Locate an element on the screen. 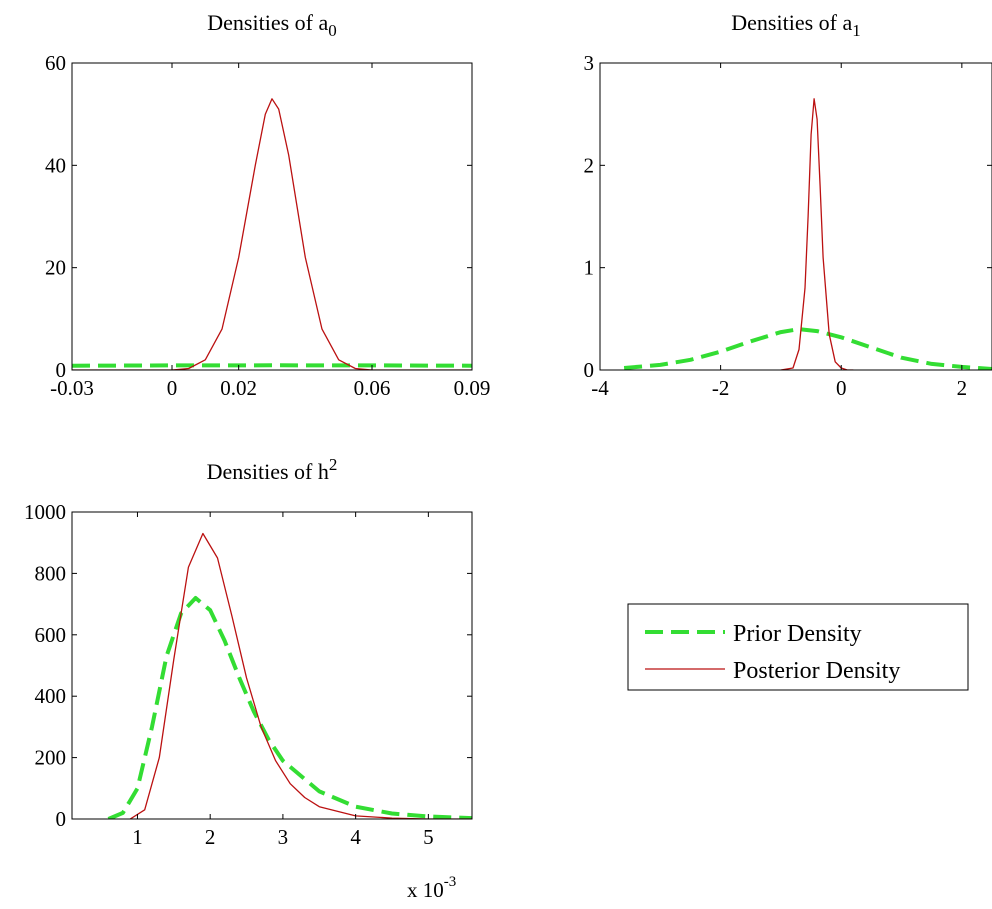 The height and width of the screenshot is (909, 992). legend: Prior Density Posterior Density is located at coordinates (798, 647).